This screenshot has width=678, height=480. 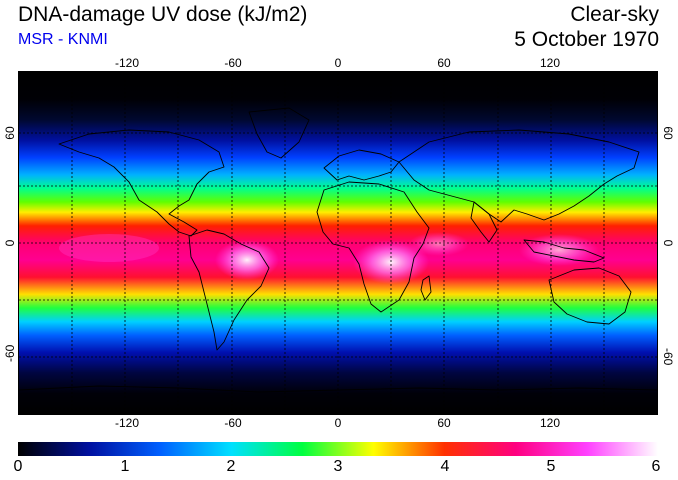 What do you see at coordinates (550, 423) in the screenshot?
I see `lon-tick-bottom: 120` at bounding box center [550, 423].